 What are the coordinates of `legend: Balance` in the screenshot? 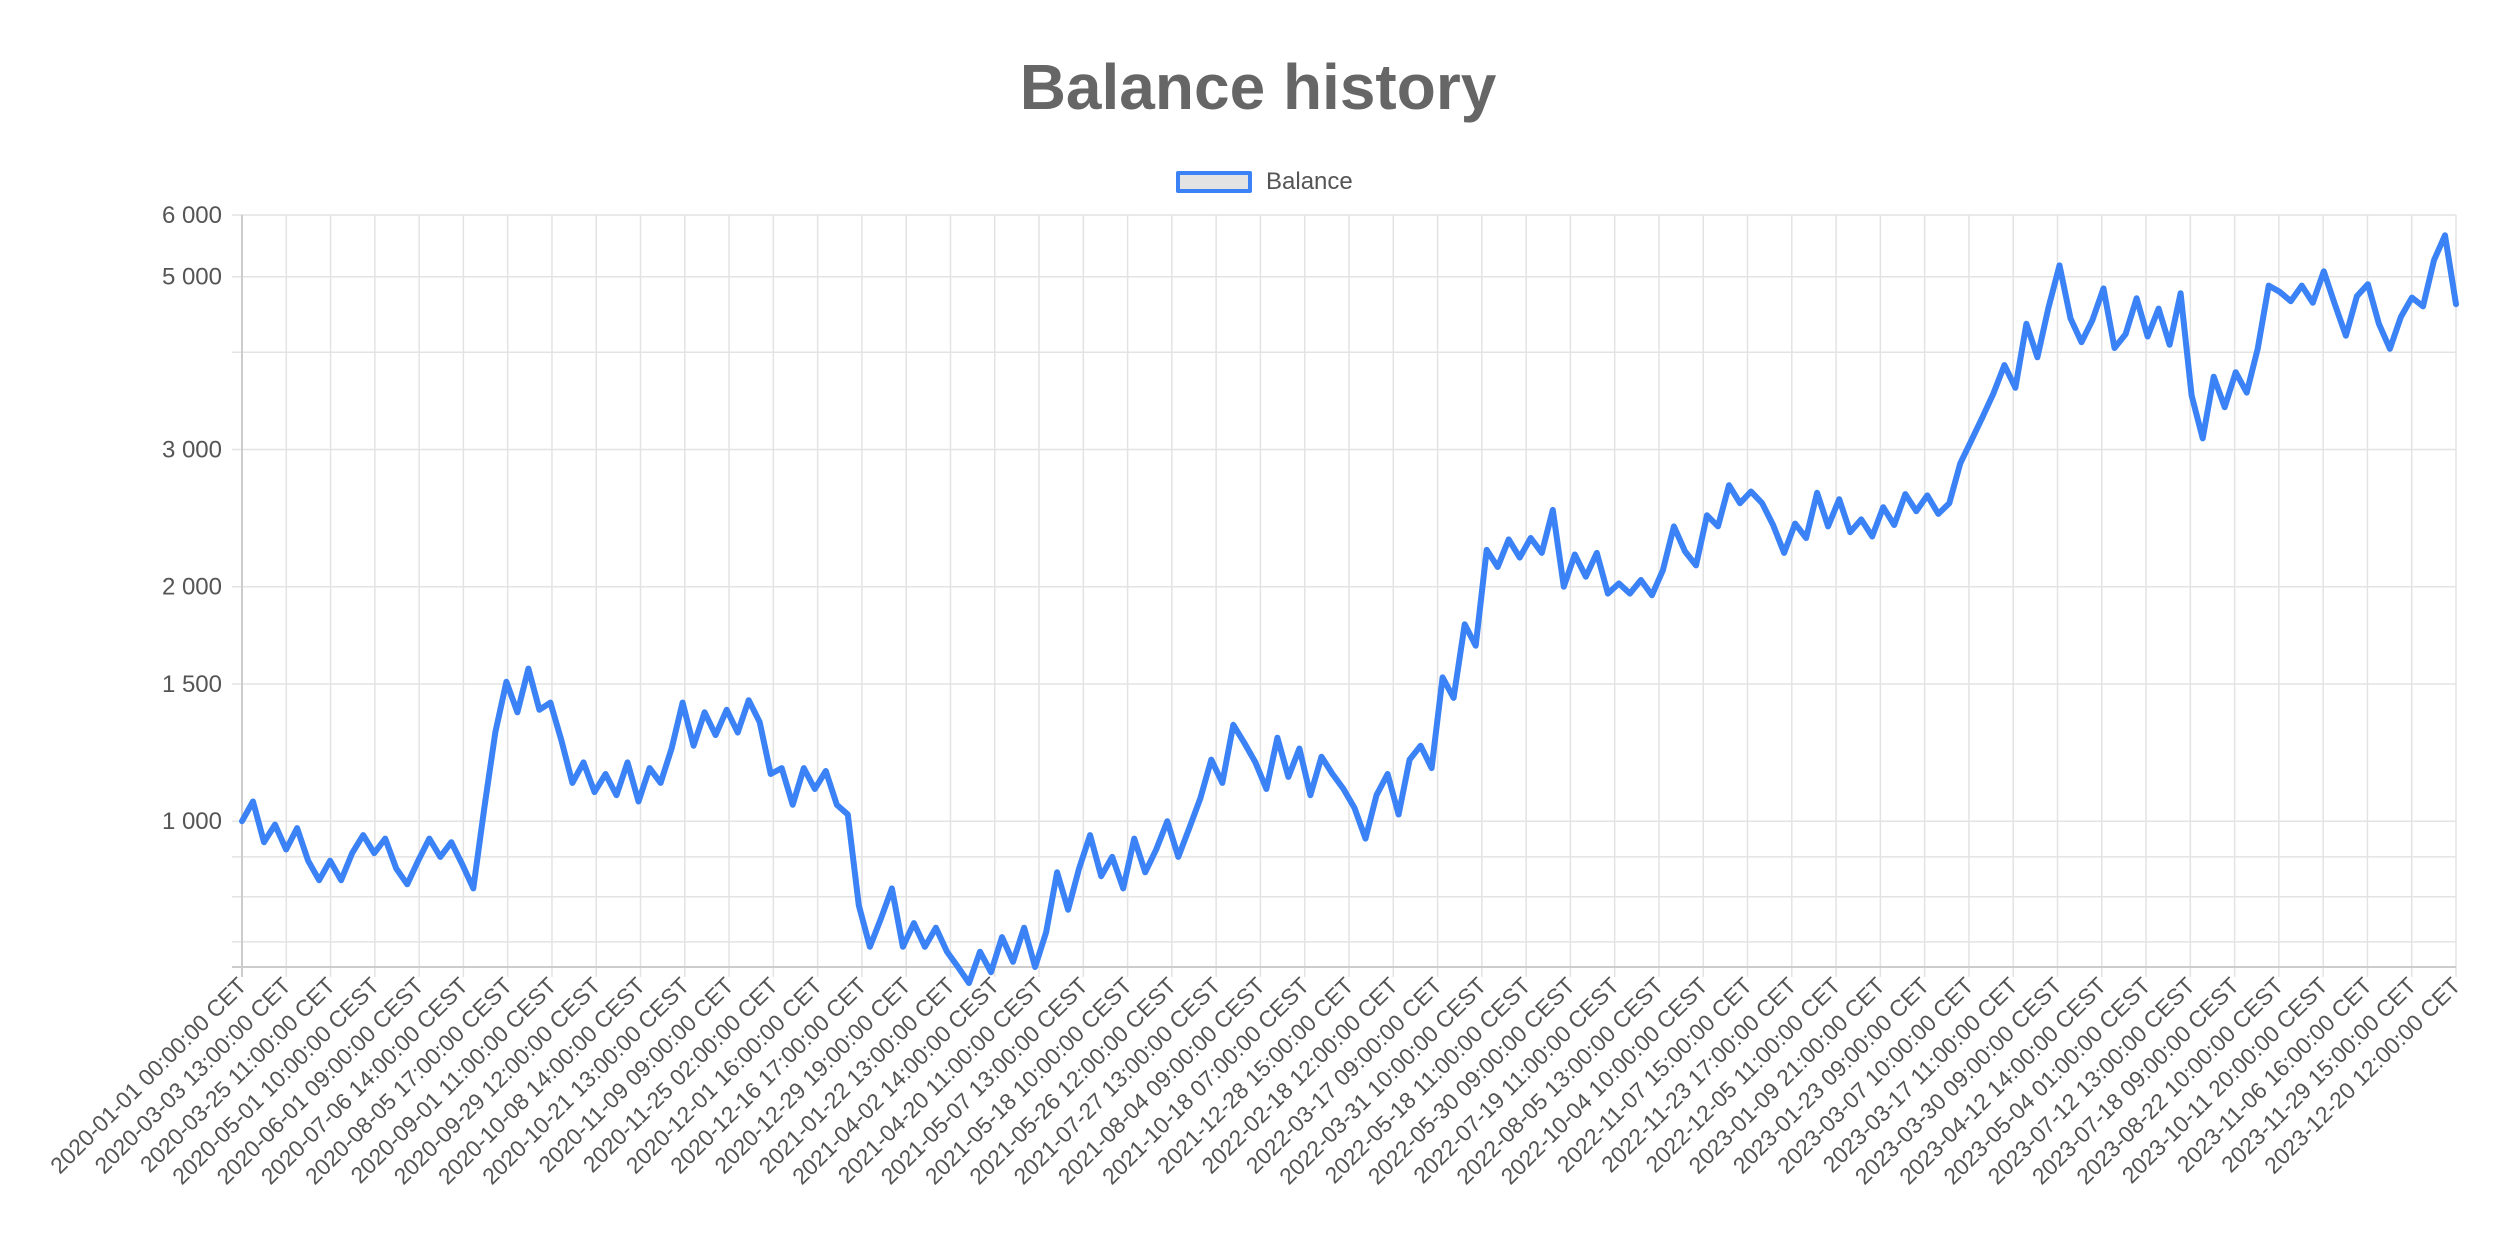 It's located at (1264, 182).